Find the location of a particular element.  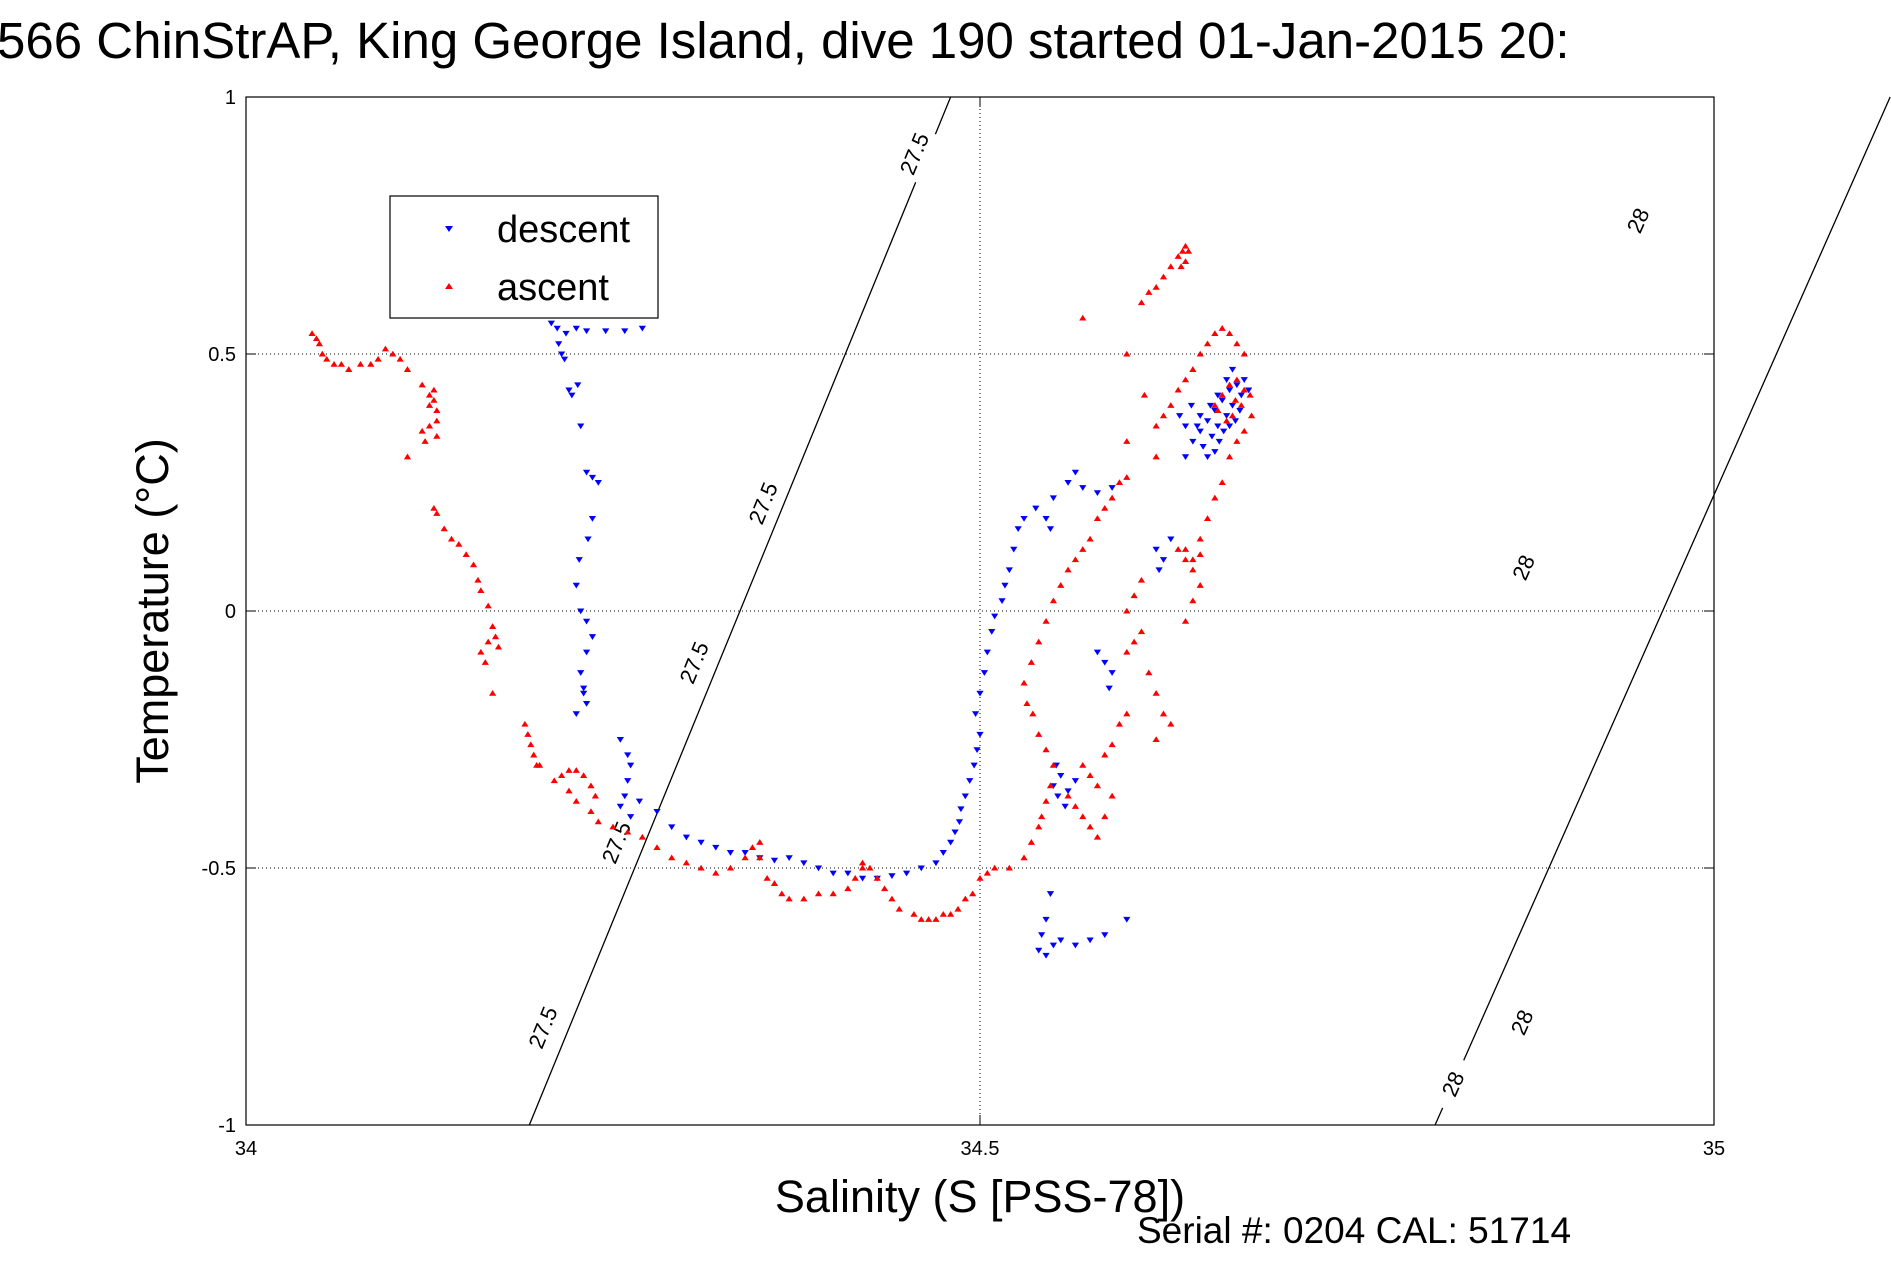

legend-ascent-marker is located at coordinates (449, 286).